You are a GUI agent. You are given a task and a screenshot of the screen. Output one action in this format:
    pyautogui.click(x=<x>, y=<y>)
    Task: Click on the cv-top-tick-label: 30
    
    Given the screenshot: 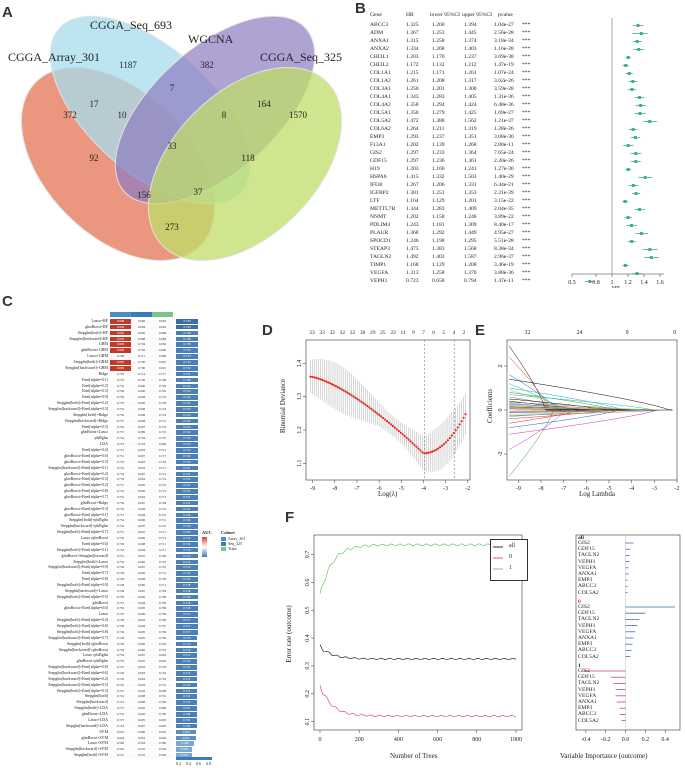 What is the action you would take?
    pyautogui.click(x=363, y=333)
    